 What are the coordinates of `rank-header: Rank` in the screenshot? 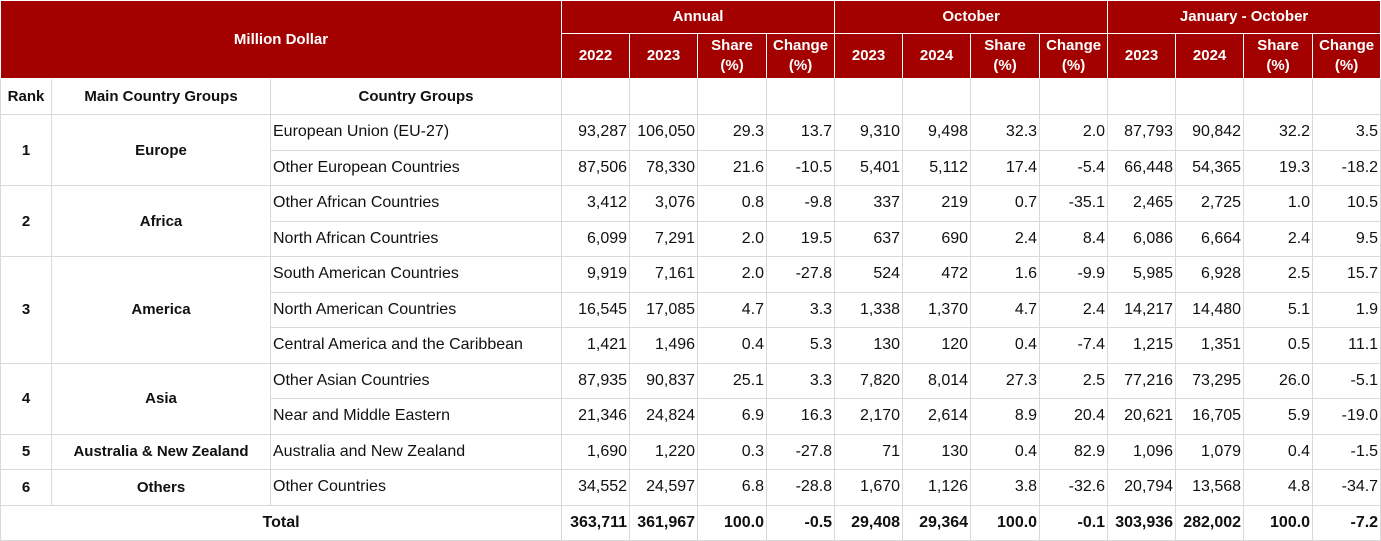 It's located at (26, 96).